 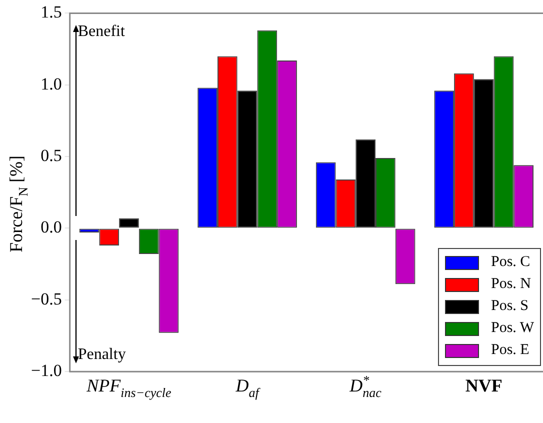 What do you see at coordinates (101, 32) in the screenshot?
I see `annotation: Benefit` at bounding box center [101, 32].